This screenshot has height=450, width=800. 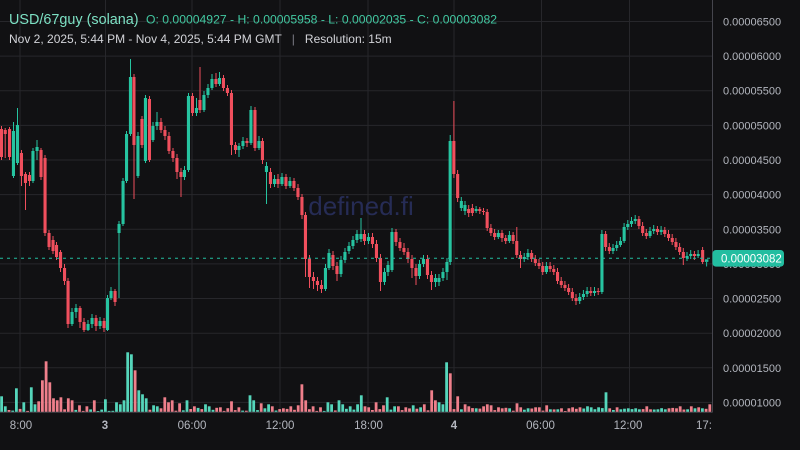 I want to click on svg-text: 0.00002000, so click(x=752, y=334).